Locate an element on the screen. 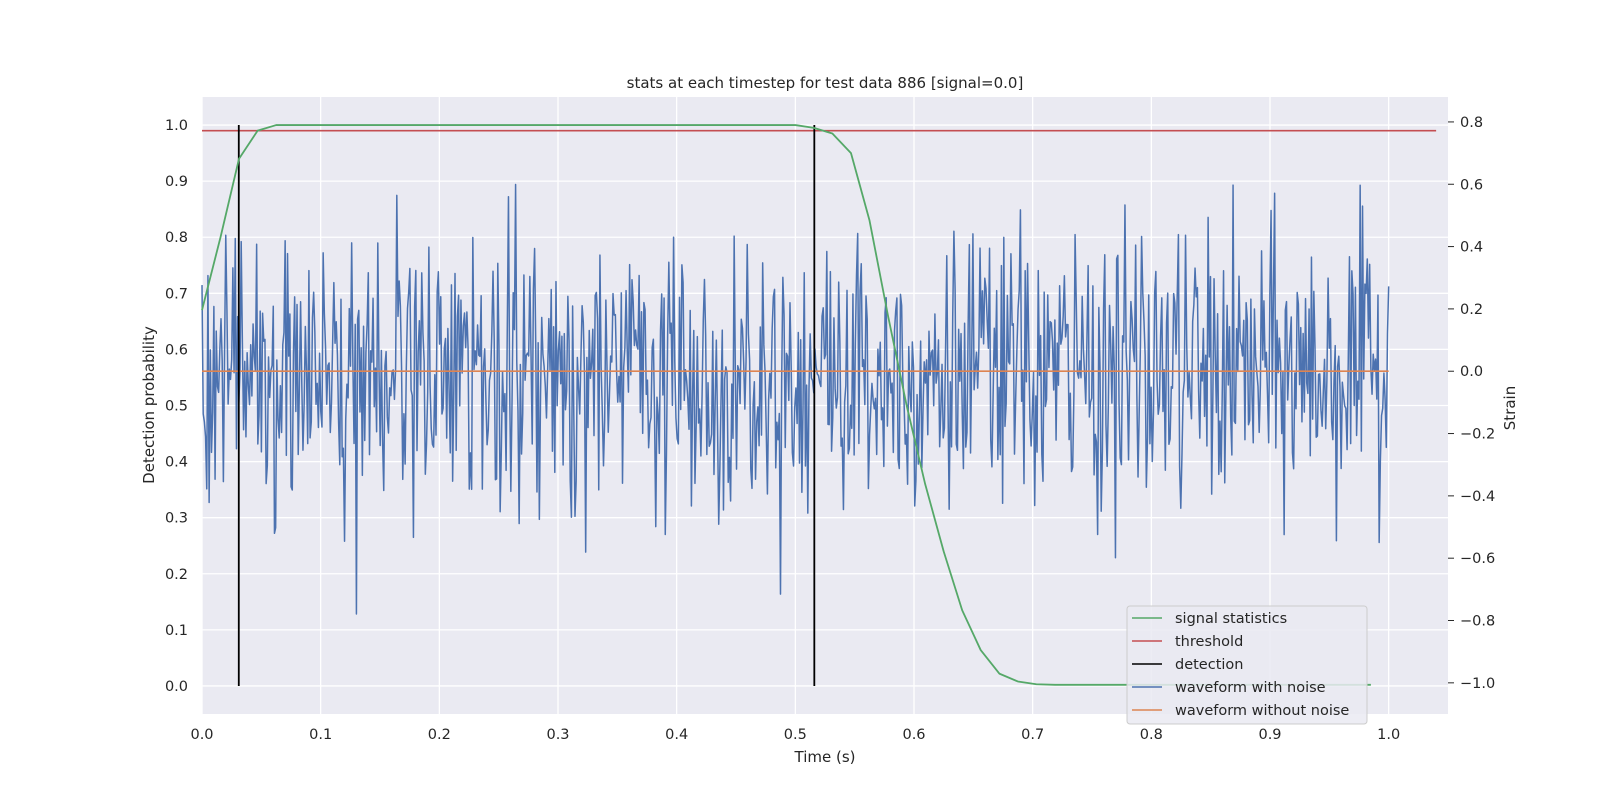 This screenshot has height=800, width=1600. legend-label-waveform-with-noise: waveform with noise is located at coordinates (1250, 688).